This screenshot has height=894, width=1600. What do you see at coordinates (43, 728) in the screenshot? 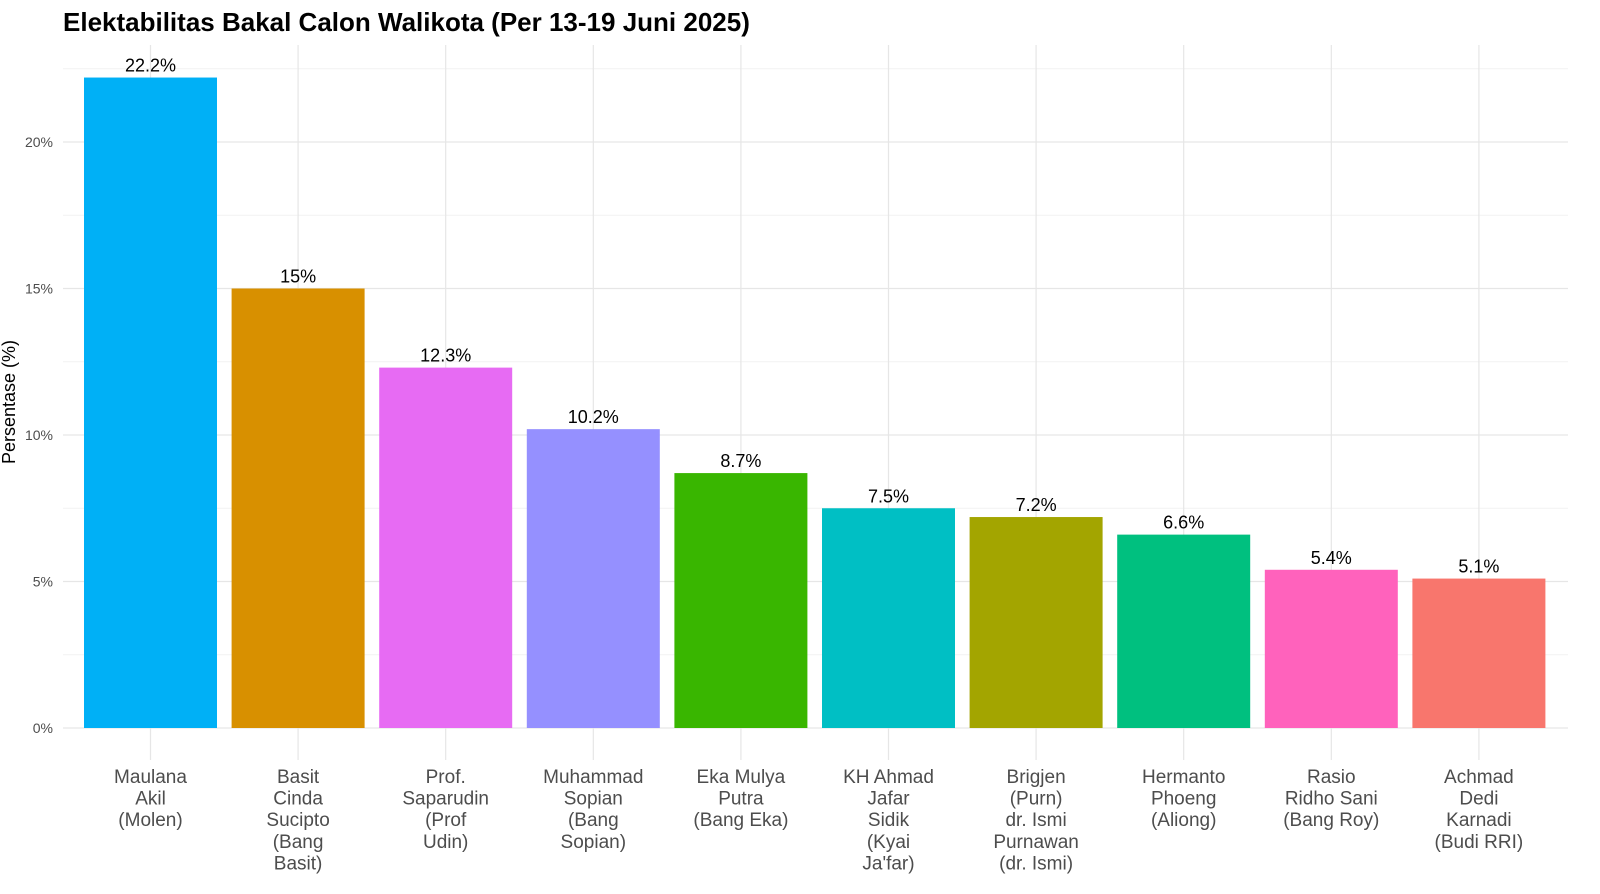
I see `y-tick-label: 0%` at bounding box center [43, 728].